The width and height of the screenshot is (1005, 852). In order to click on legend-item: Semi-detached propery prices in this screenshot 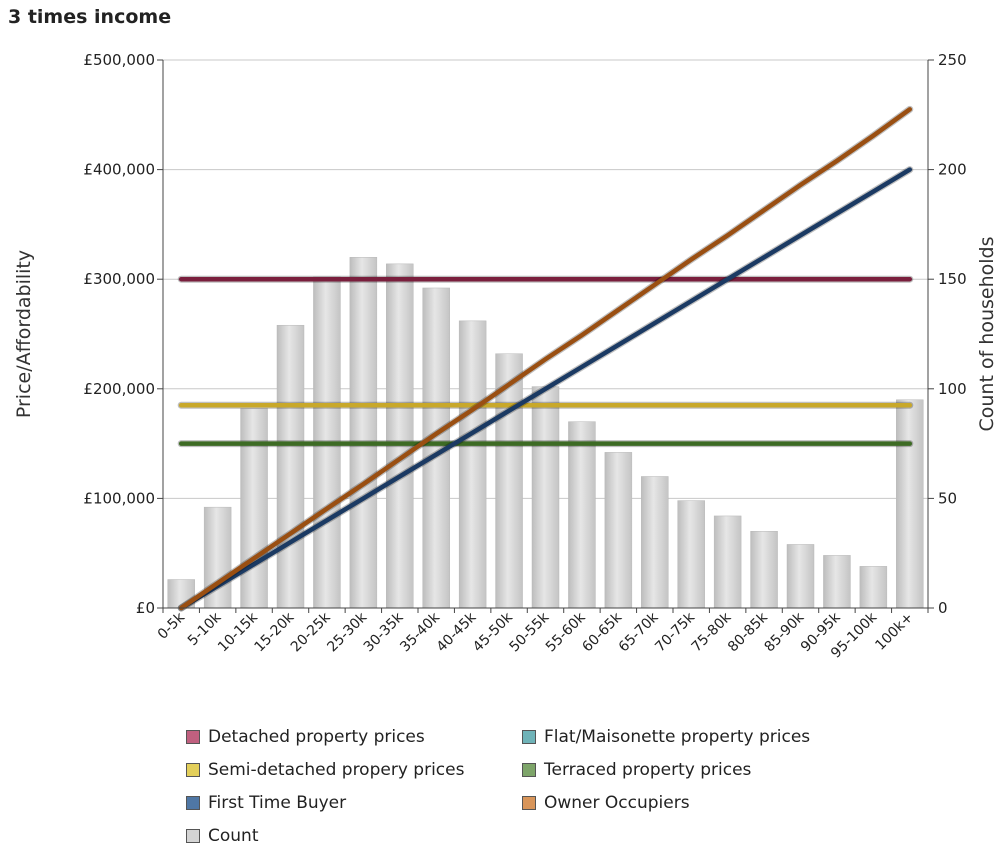, I will do `click(325, 770)`.